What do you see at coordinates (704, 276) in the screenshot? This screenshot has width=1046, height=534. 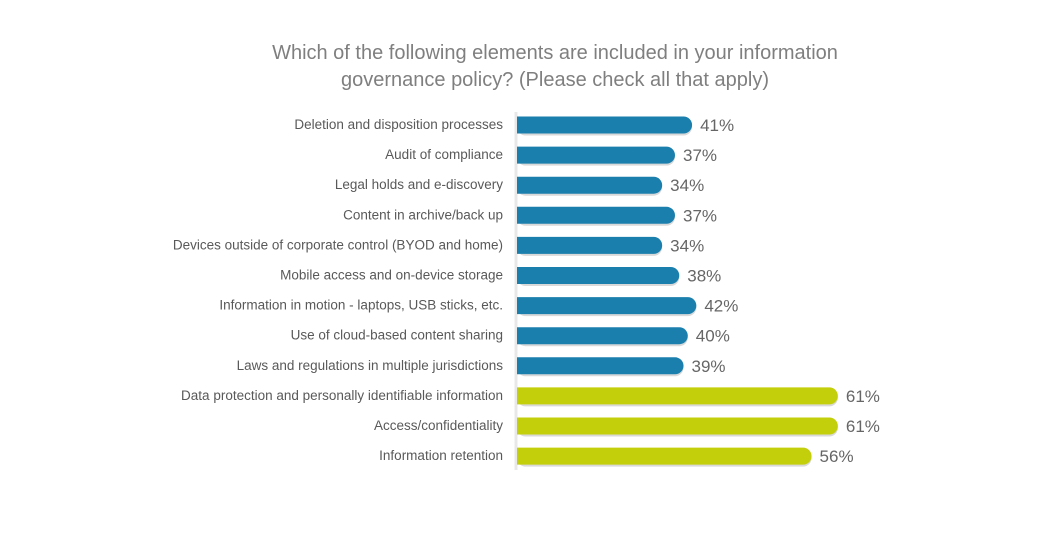 I see `data-label: 38%` at bounding box center [704, 276].